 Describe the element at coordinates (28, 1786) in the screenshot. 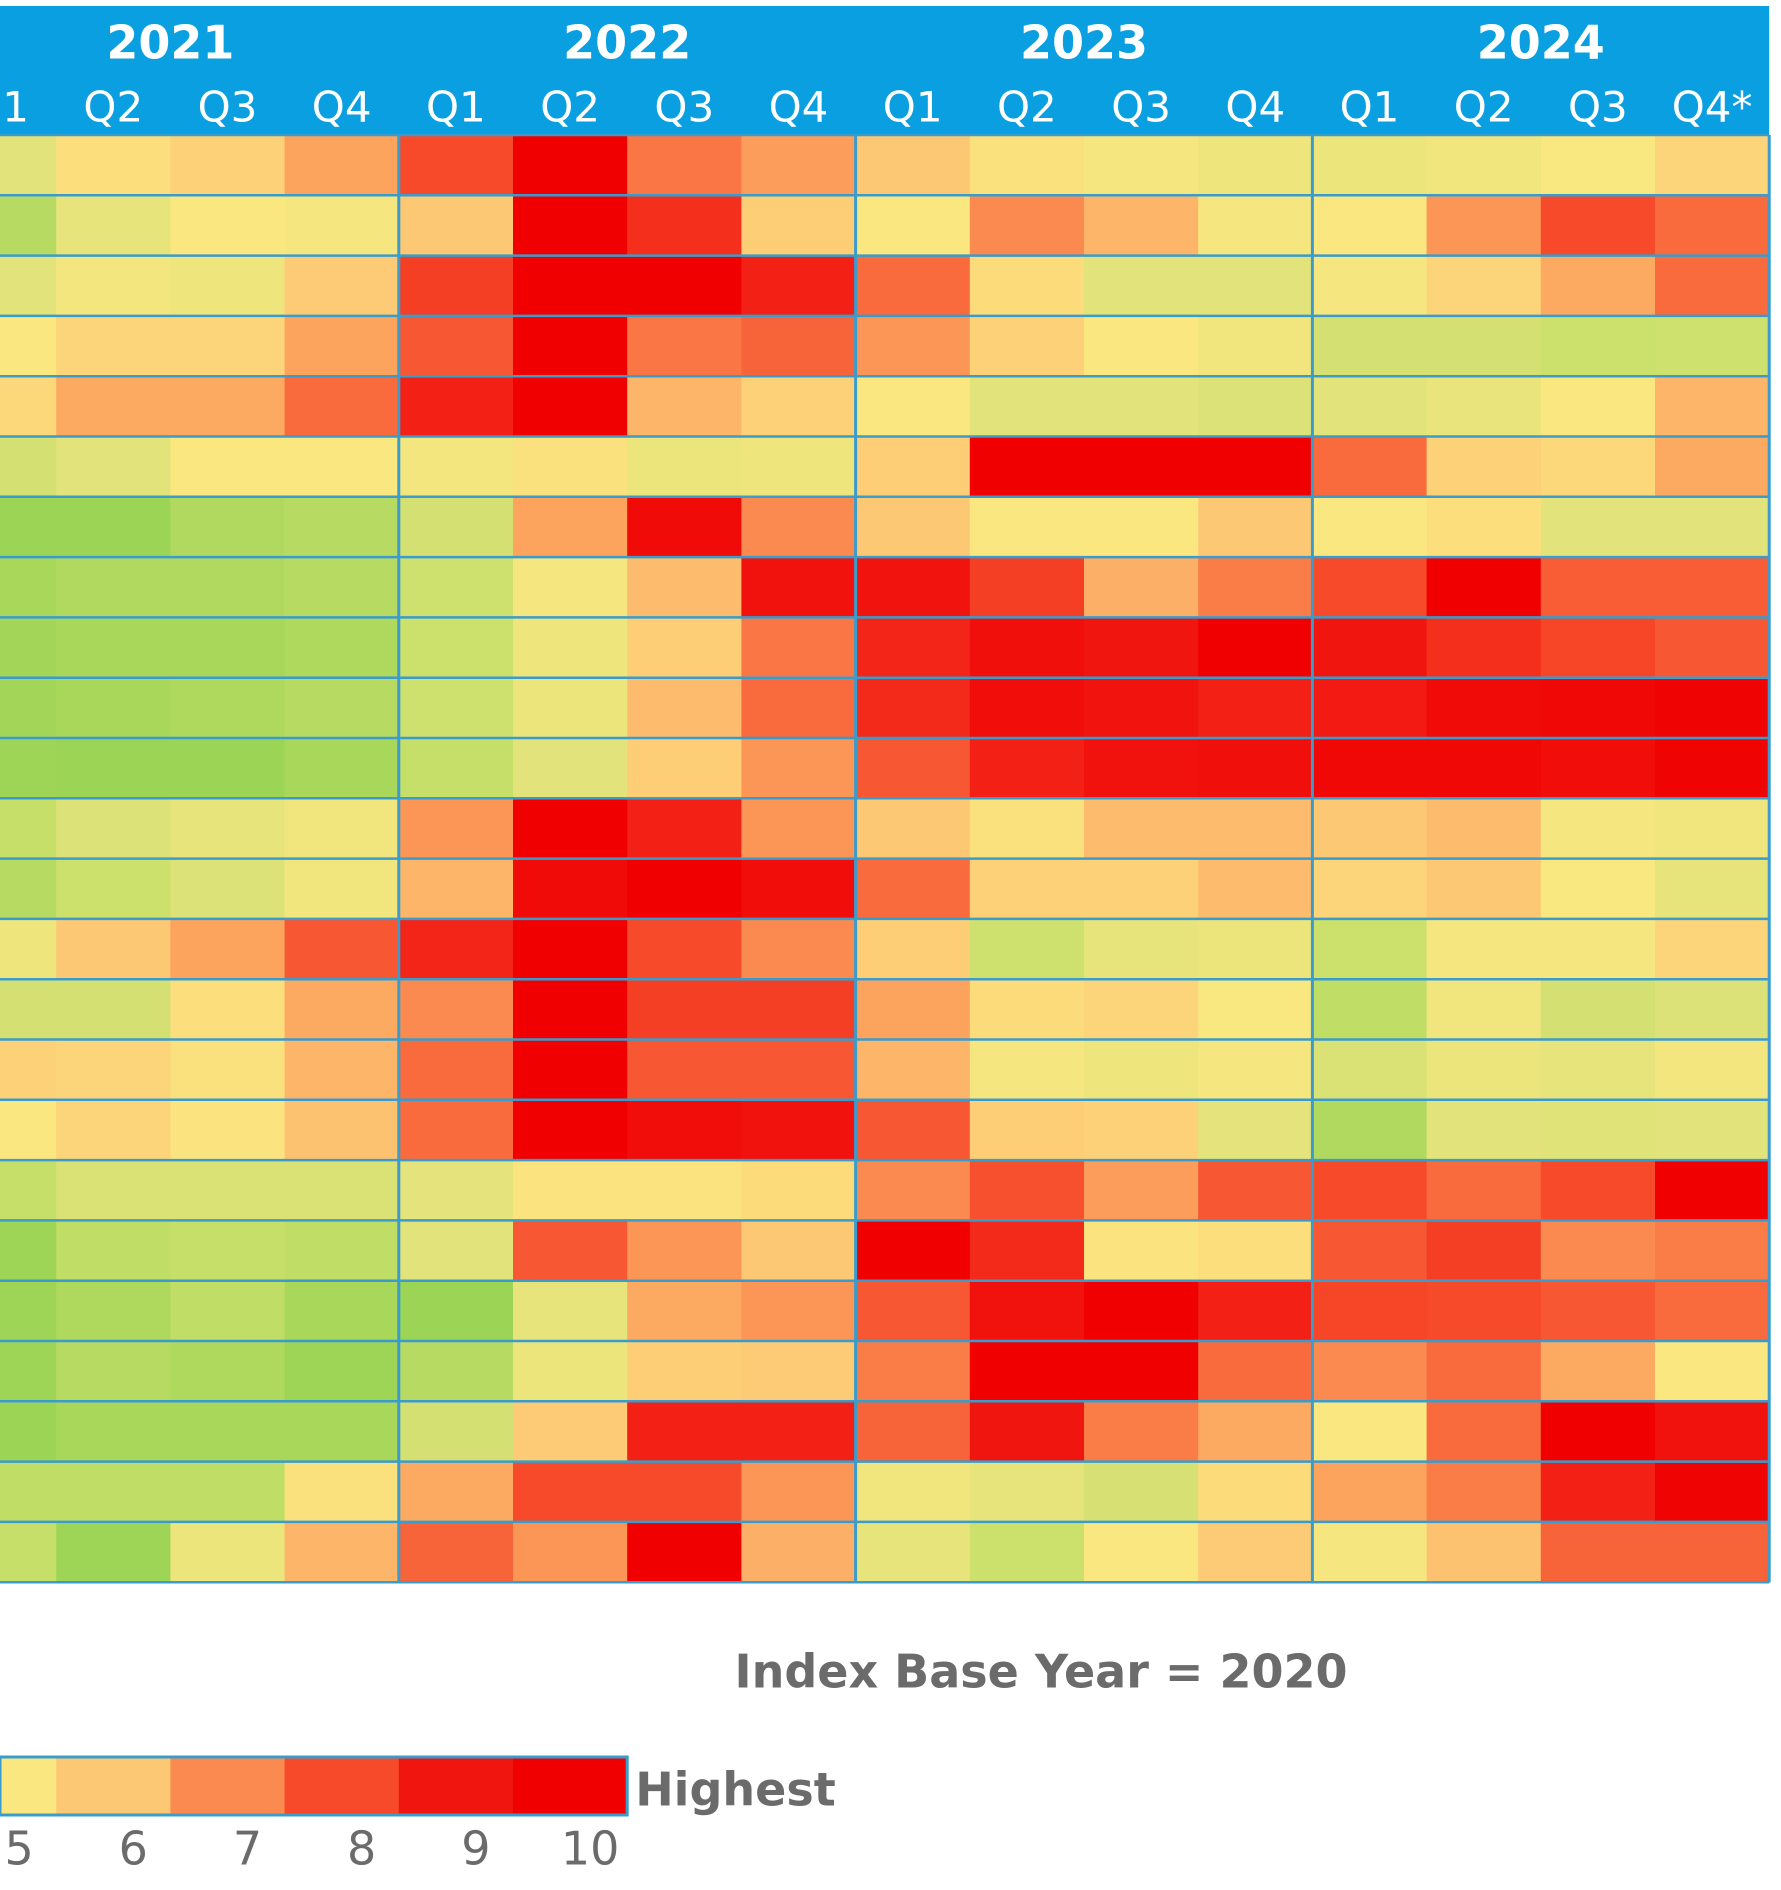

I see `legend-swatch` at that location.